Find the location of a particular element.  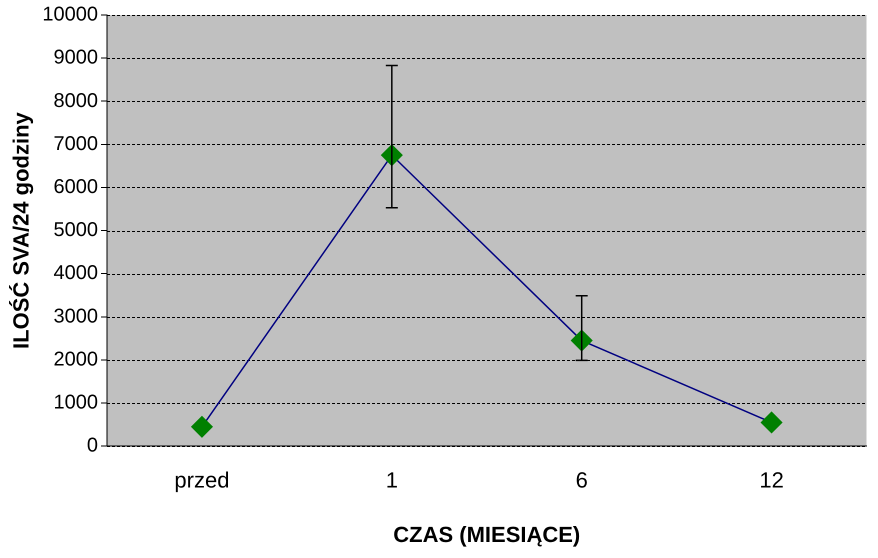

y-tick-label: 5000 is located at coordinates (76, 230).